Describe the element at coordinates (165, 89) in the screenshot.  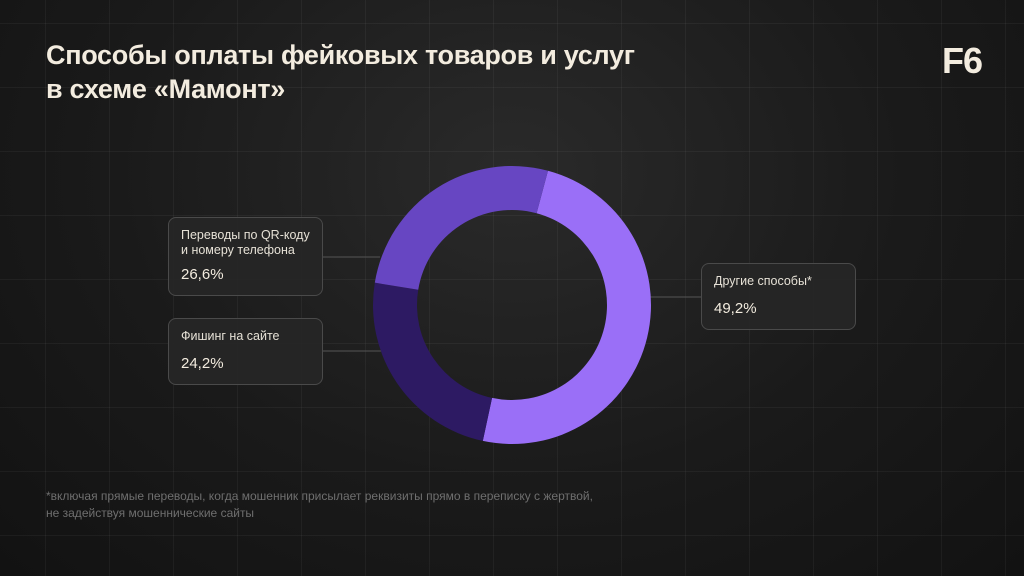
I see `title-line-2: в схеме «Мамонт»` at that location.